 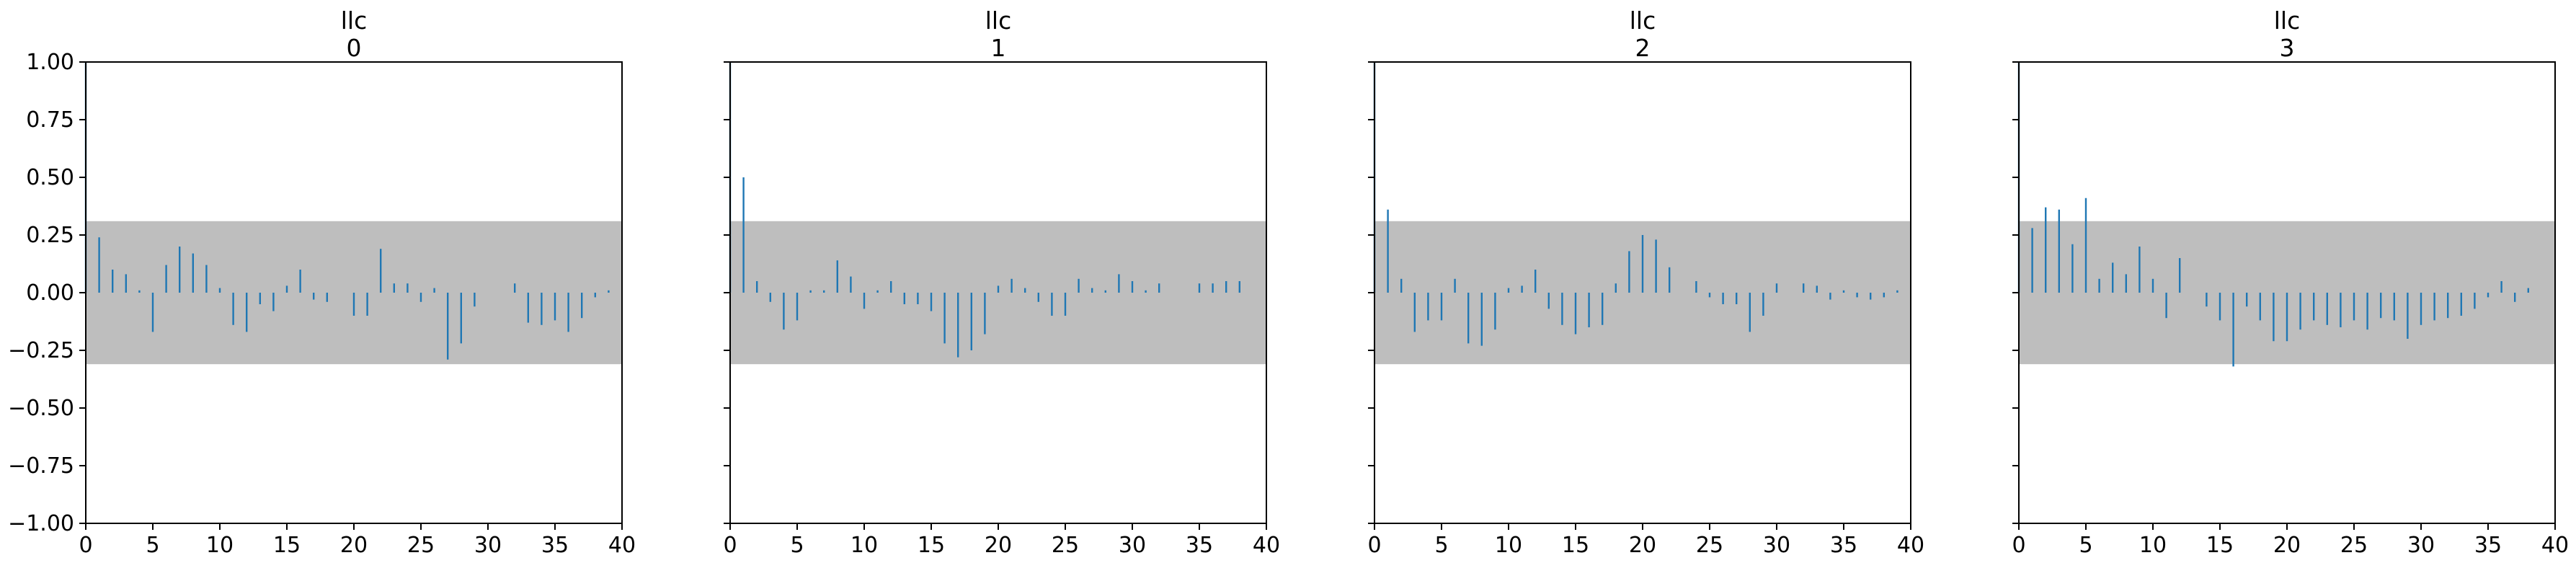 I want to click on y-tick-label: −0.50, so click(x=41, y=408).